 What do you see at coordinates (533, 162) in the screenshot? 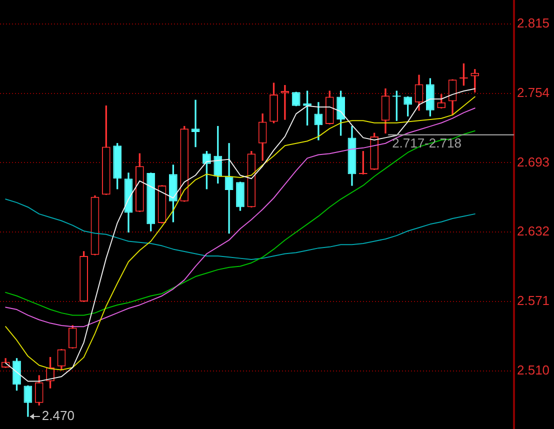
I see `y-tick-label: 2.693` at bounding box center [533, 162].